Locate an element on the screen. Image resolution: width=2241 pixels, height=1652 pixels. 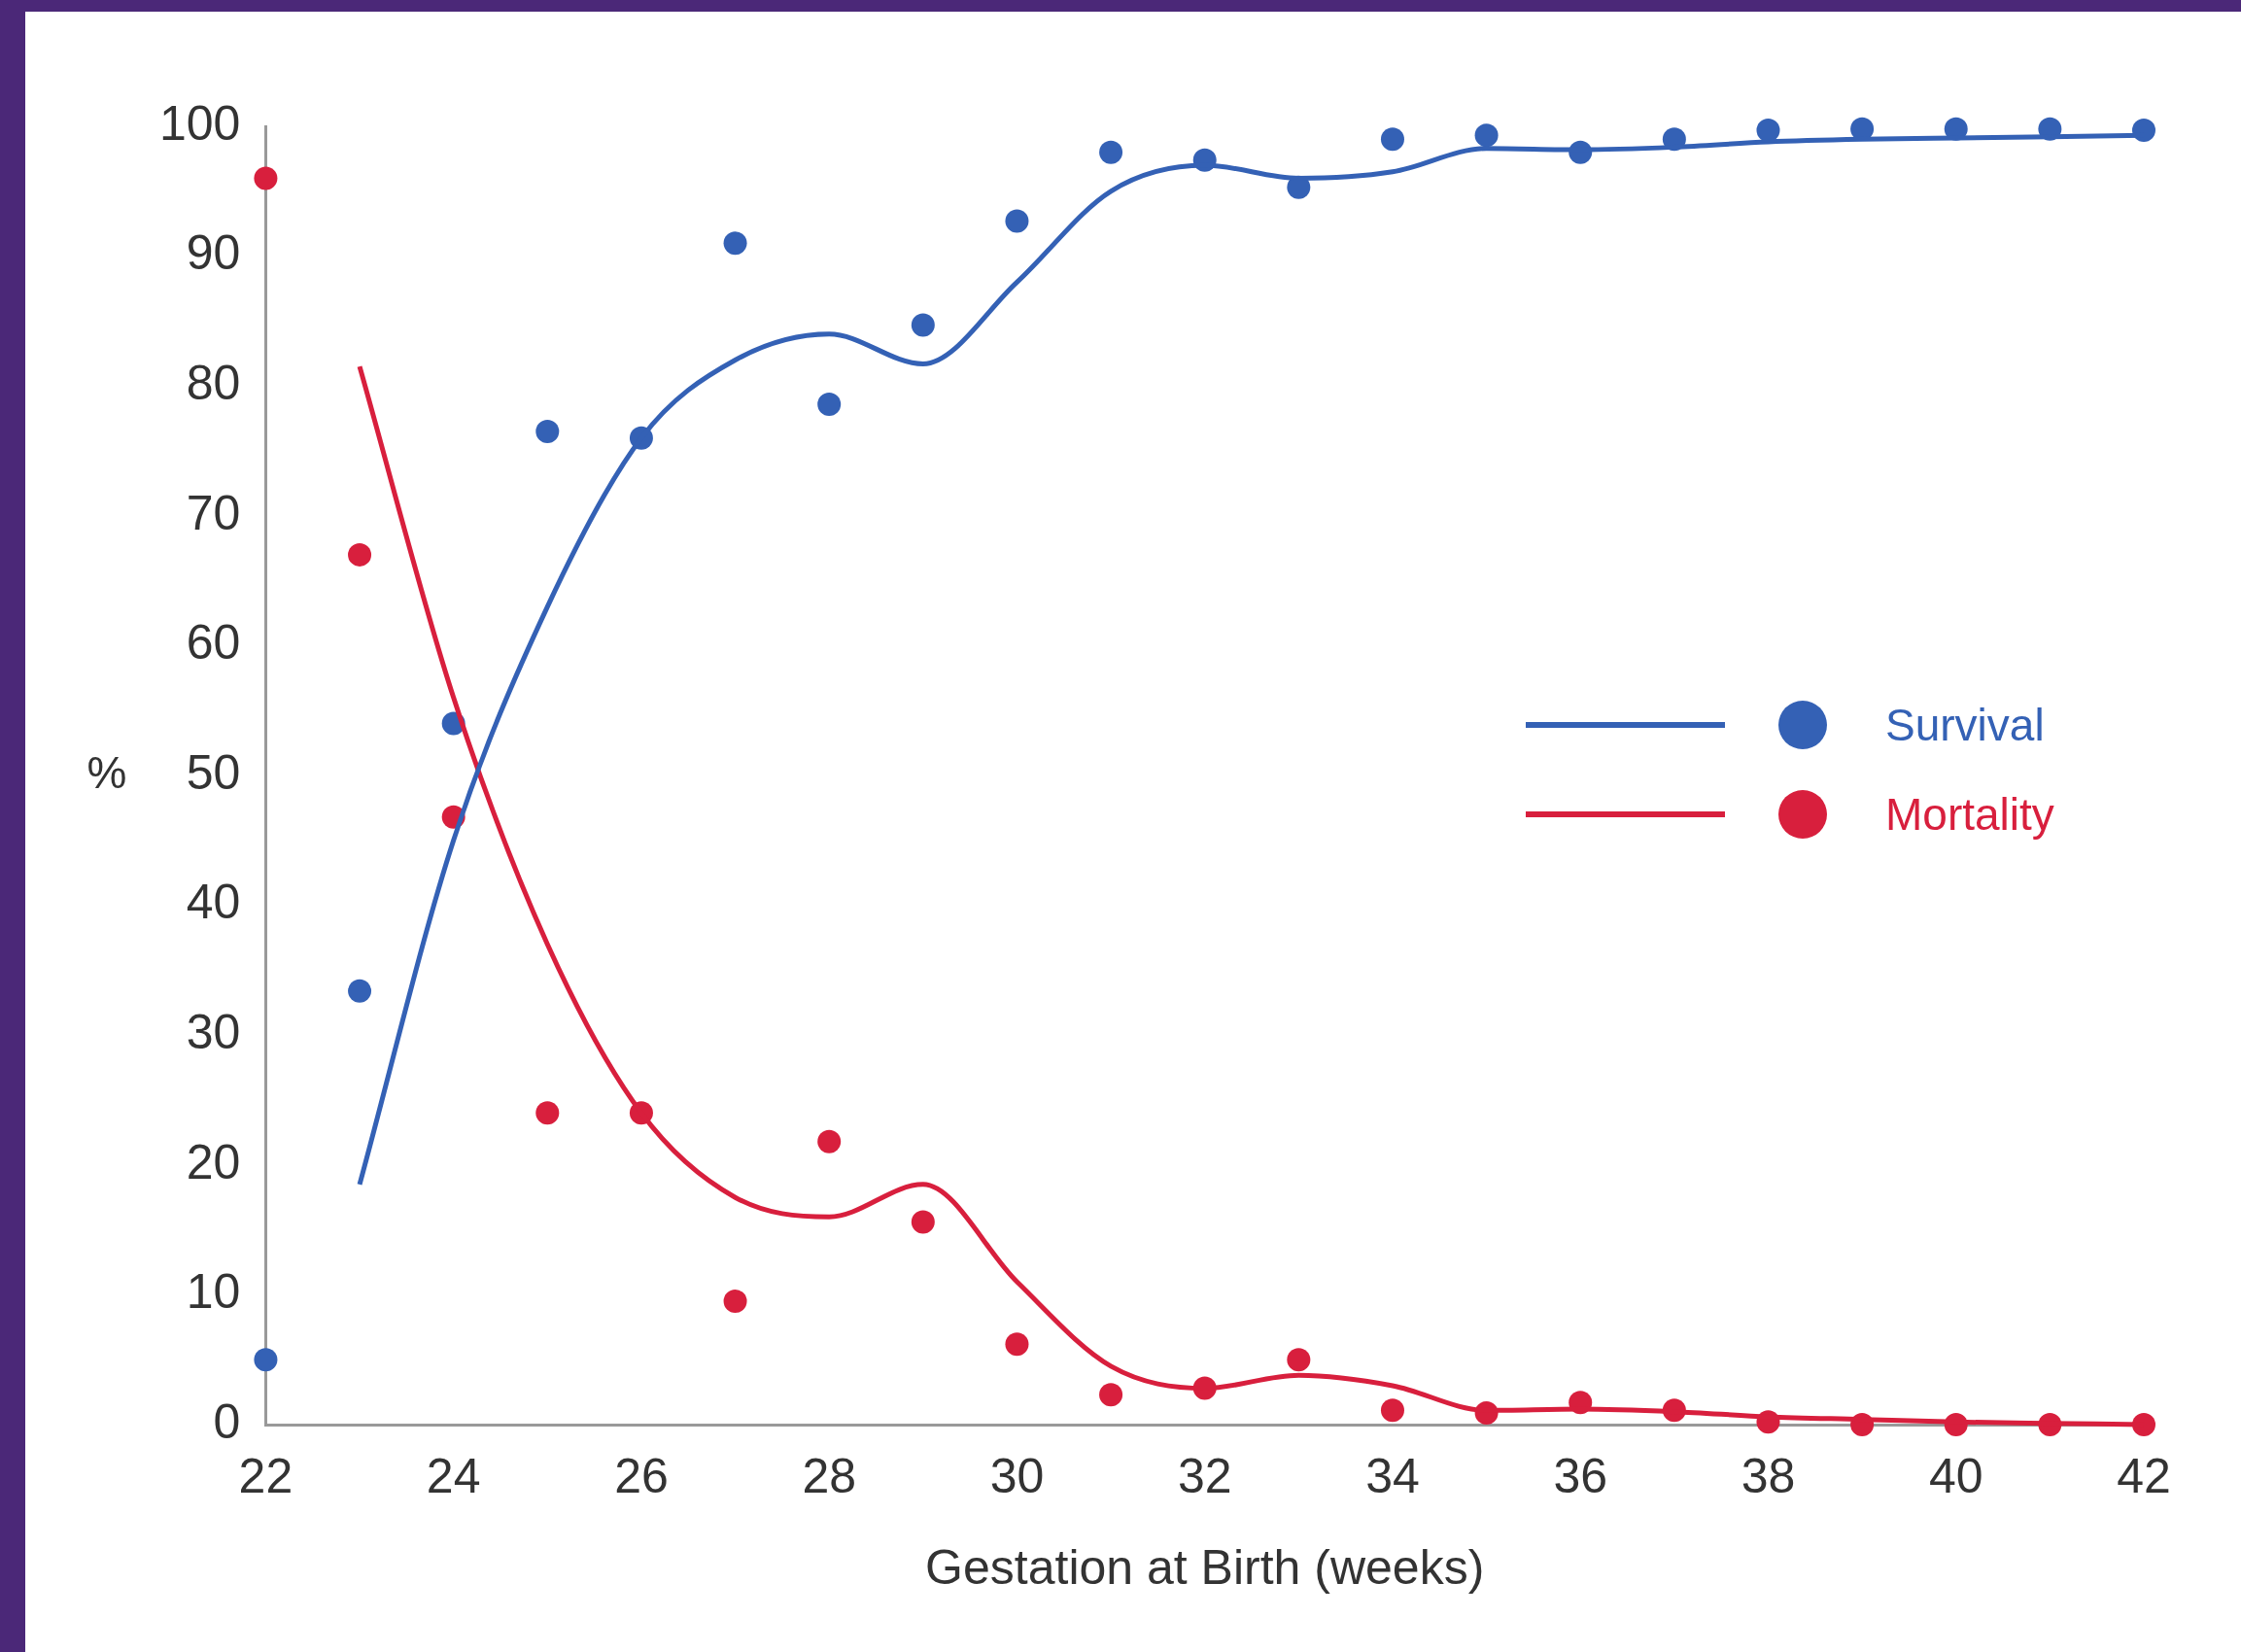
y-tick-label: 20 is located at coordinates (214, 1161).